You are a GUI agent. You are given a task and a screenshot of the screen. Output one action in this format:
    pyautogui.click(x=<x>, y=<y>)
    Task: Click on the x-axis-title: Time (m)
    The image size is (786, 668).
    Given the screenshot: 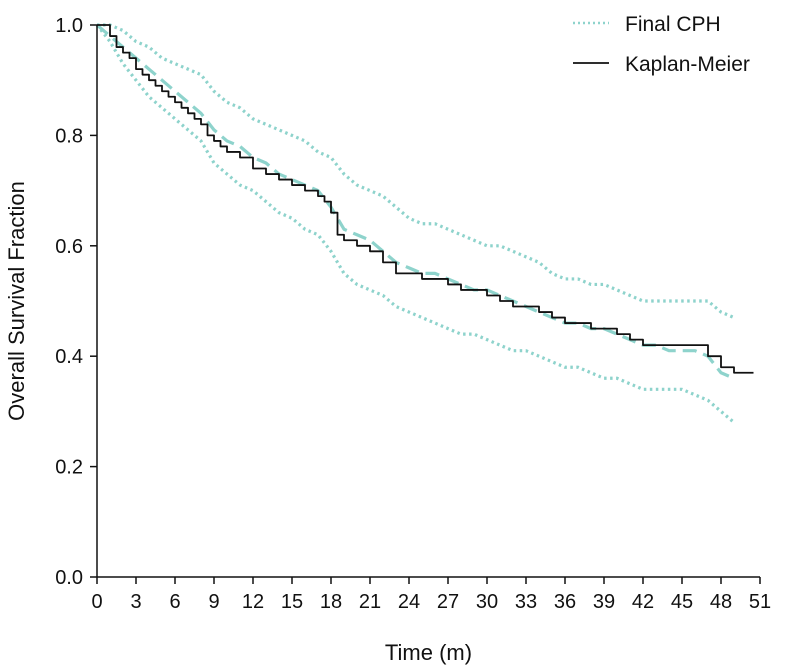 What is the action you would take?
    pyautogui.click(x=428, y=652)
    